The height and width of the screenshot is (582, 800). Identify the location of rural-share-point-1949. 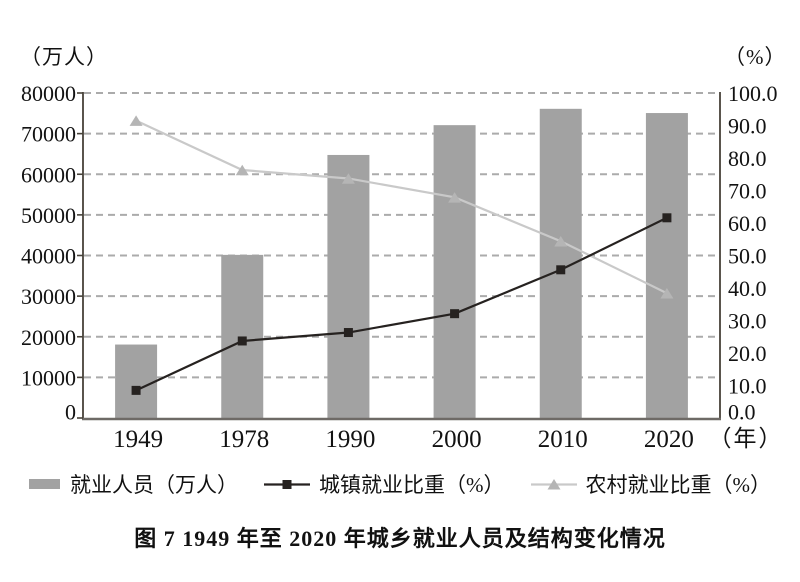
(136, 120).